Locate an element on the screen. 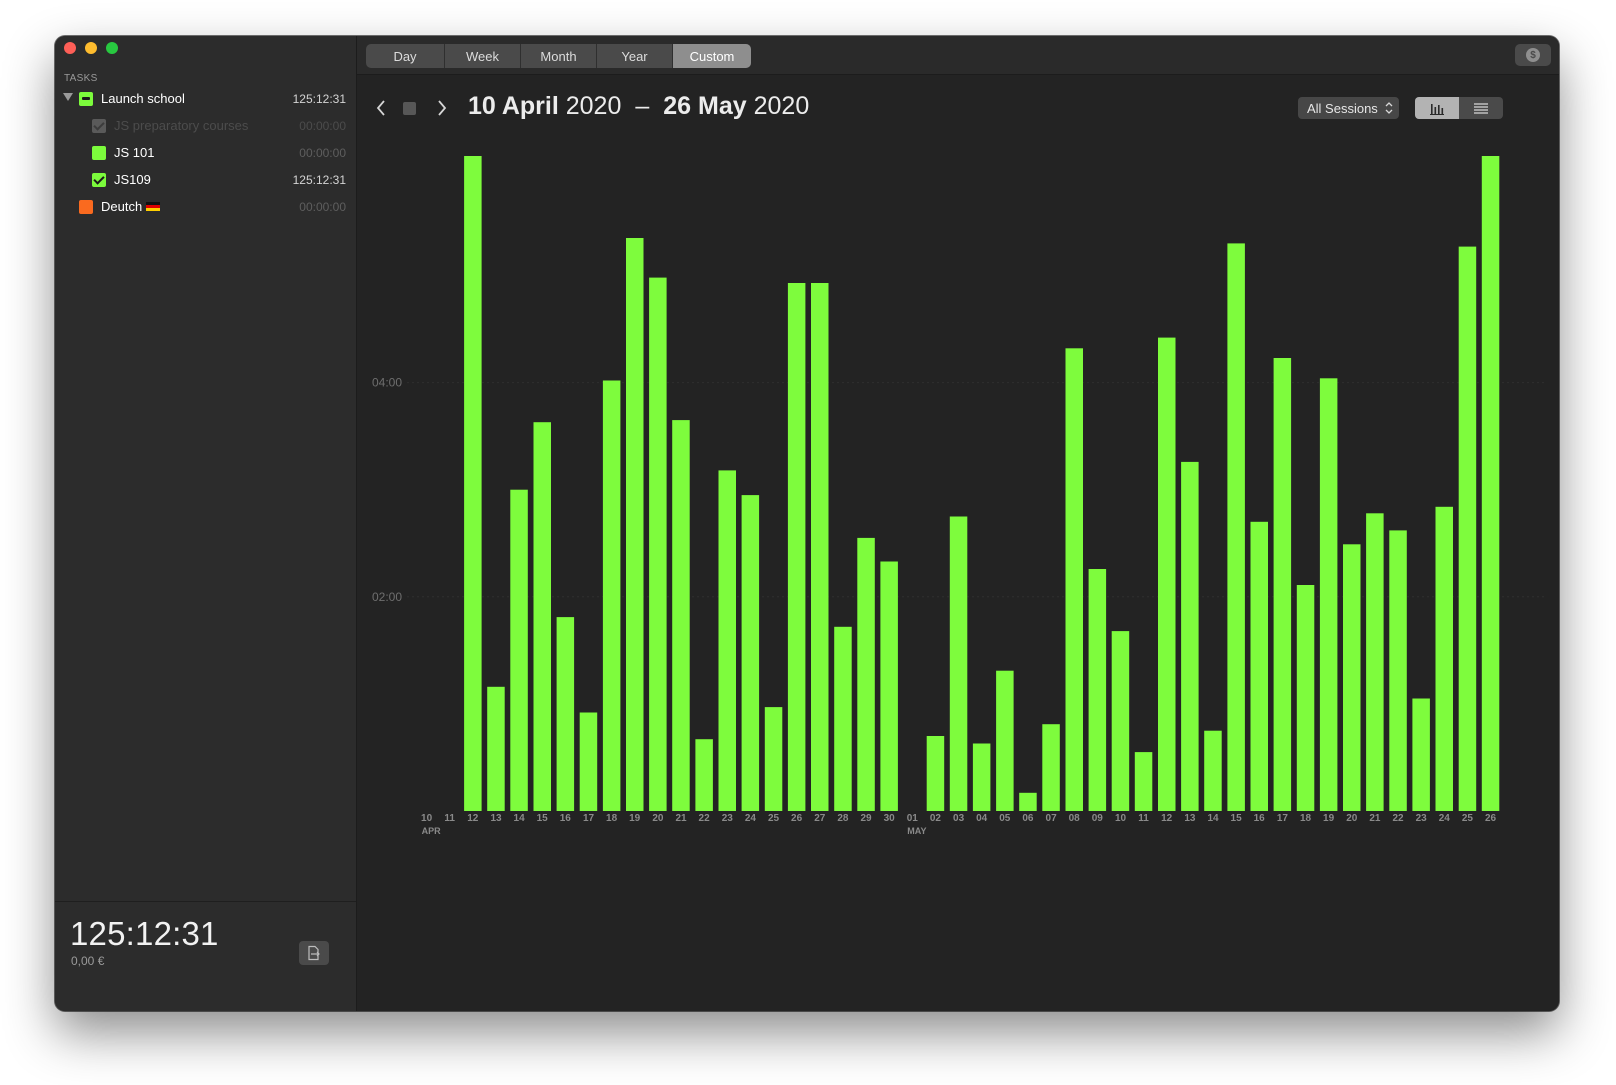 The height and width of the screenshot is (1085, 1616). german-flag-icon is located at coordinates (153, 206).